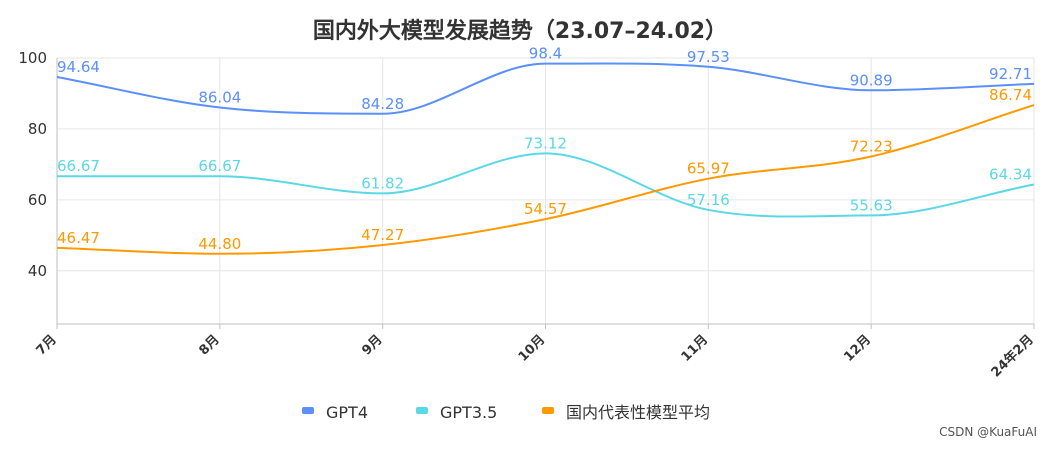  I want to click on data-label: 97.53, so click(708, 57).